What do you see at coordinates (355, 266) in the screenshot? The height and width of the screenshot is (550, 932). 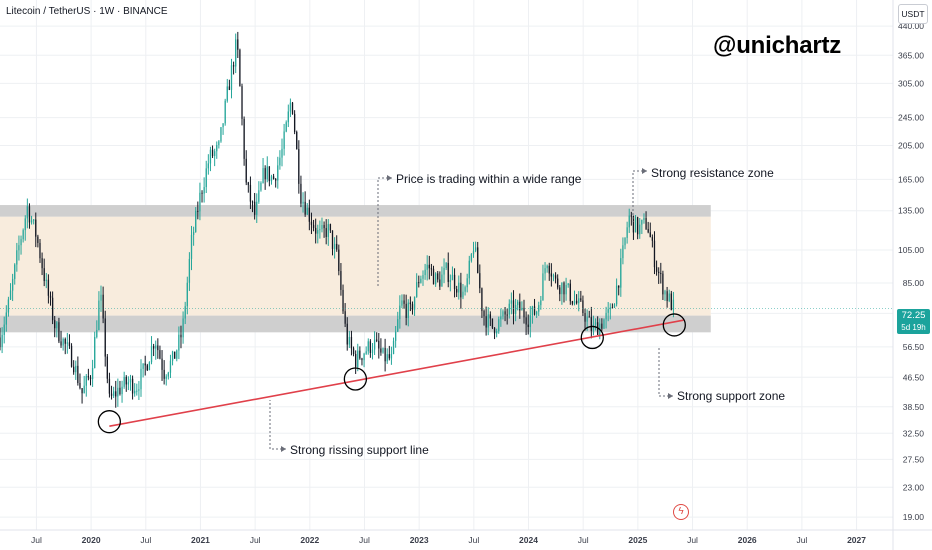 I see `zone-range` at bounding box center [355, 266].